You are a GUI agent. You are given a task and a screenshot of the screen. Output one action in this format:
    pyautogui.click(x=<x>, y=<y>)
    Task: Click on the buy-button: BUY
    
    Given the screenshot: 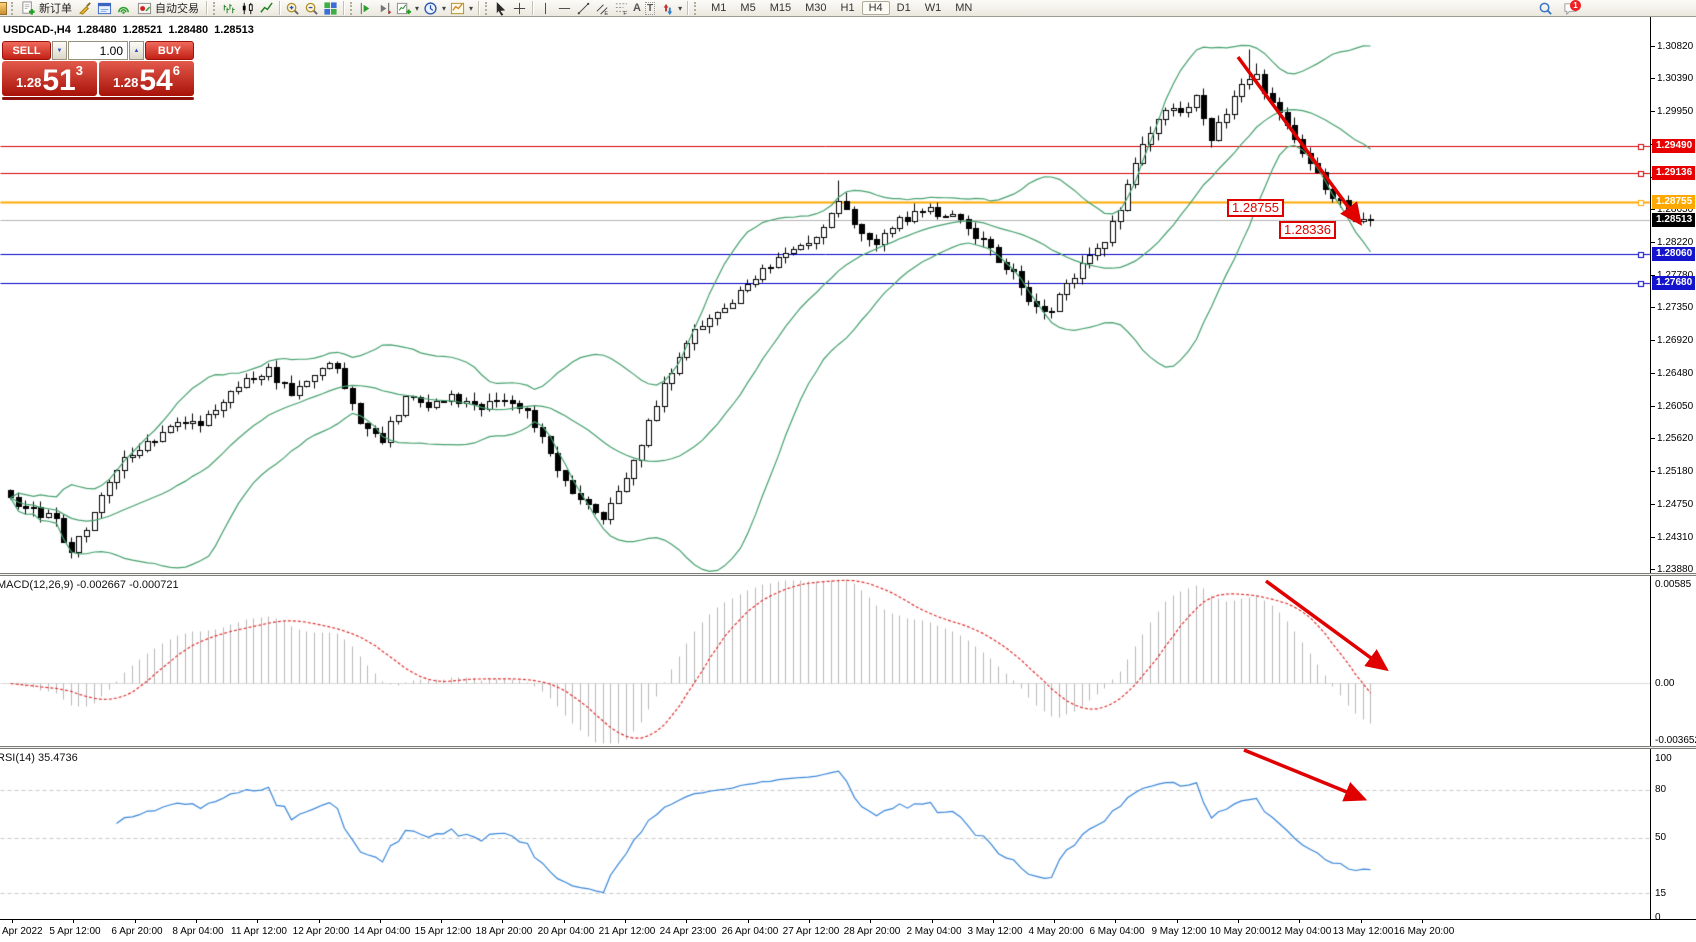 What is the action you would take?
    pyautogui.click(x=169, y=50)
    